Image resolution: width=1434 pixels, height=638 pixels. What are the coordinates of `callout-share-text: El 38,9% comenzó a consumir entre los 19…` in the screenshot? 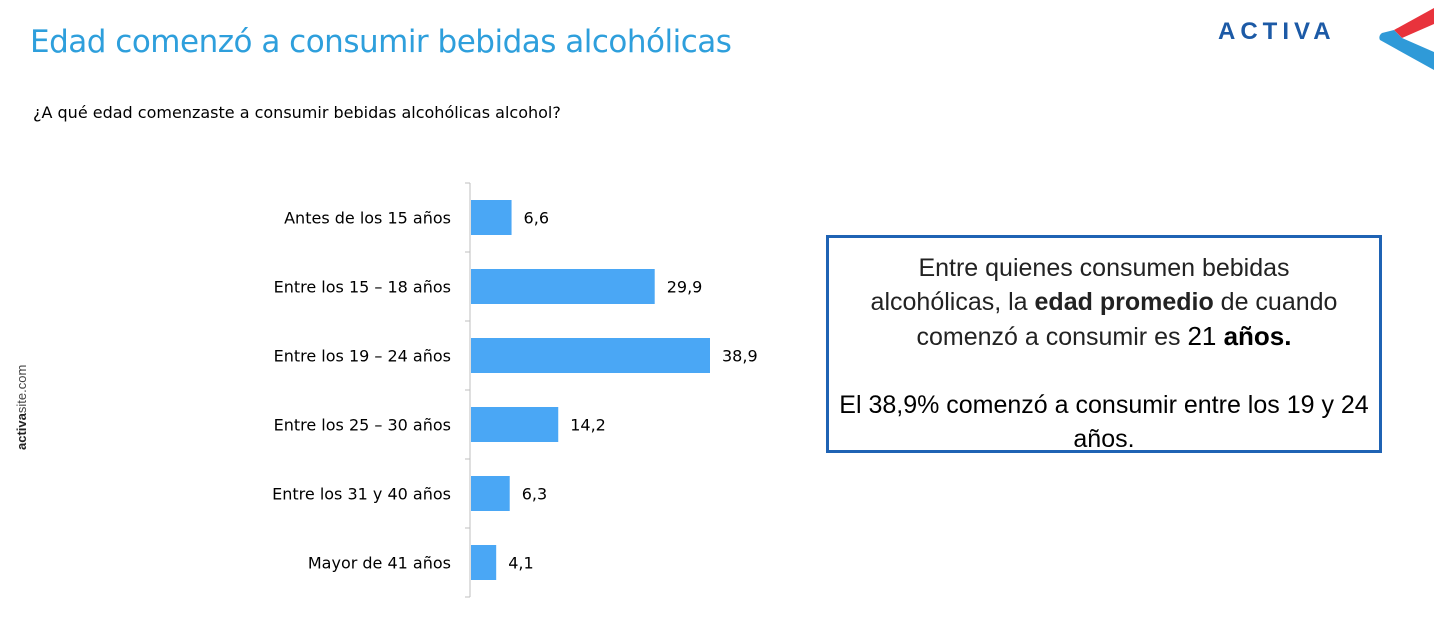 It's located at (1104, 422).